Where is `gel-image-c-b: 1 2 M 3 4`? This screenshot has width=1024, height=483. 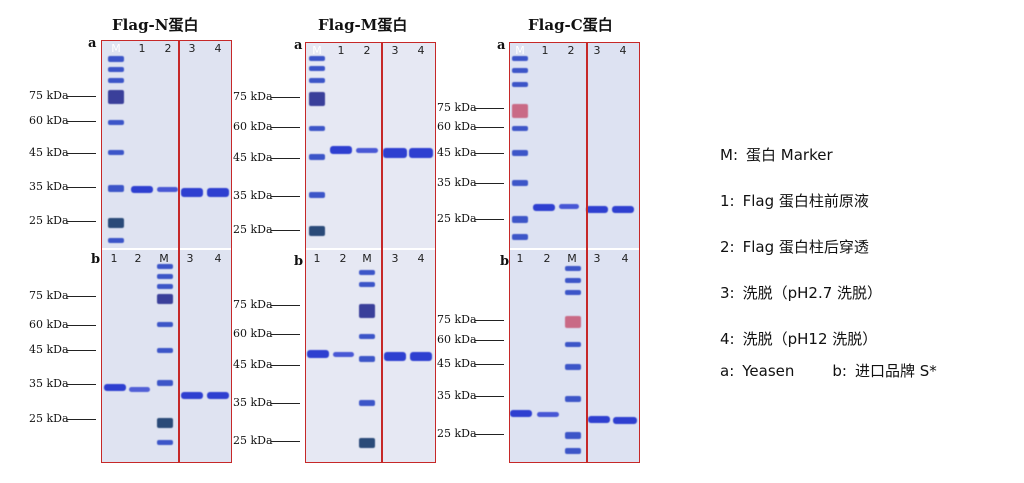
gel-image-c-b: 1 2 M 3 4 is located at coordinates (574, 356).